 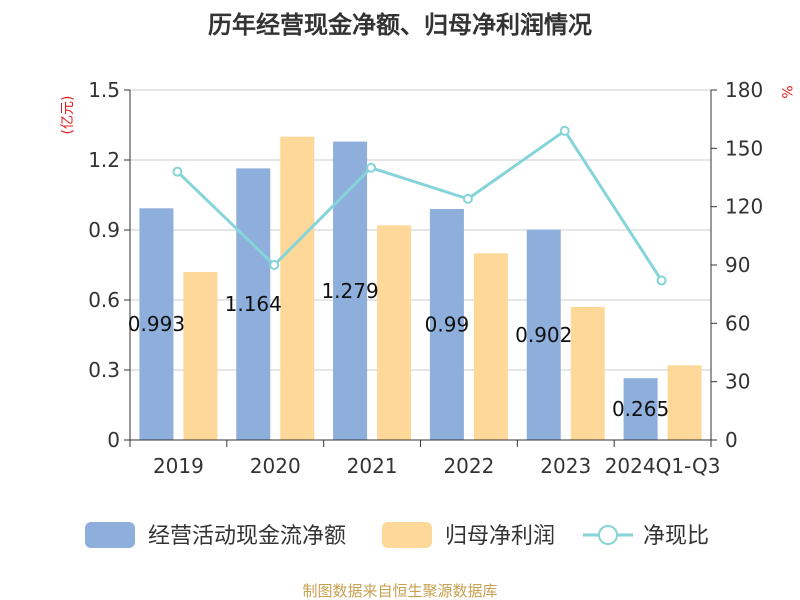 I want to click on cashflow-data-label: 0.265, so click(x=640, y=409).